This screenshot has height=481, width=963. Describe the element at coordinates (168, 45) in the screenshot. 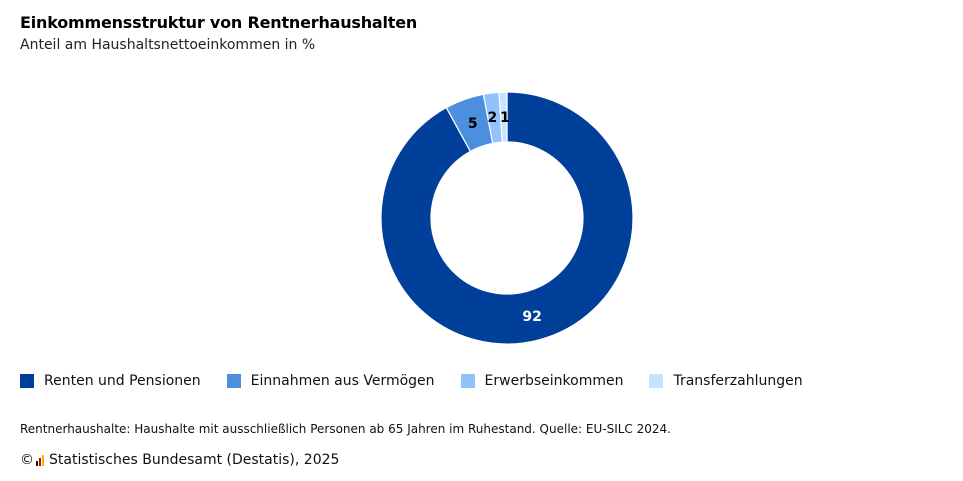

I see `chart-subtitle: Anteil am Haushaltsnettoeinkommen in %` at that location.